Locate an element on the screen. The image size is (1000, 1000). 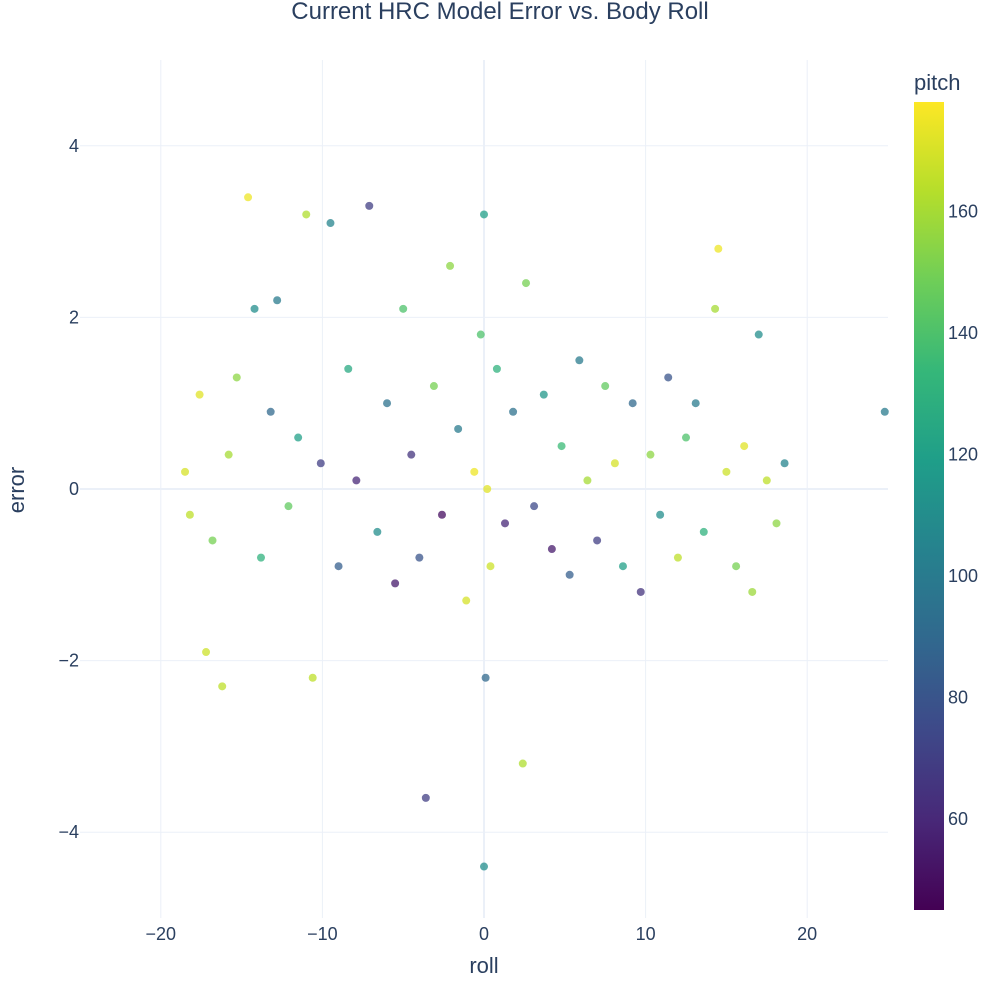
x-tick-label: 0 is located at coordinates (484, 934).